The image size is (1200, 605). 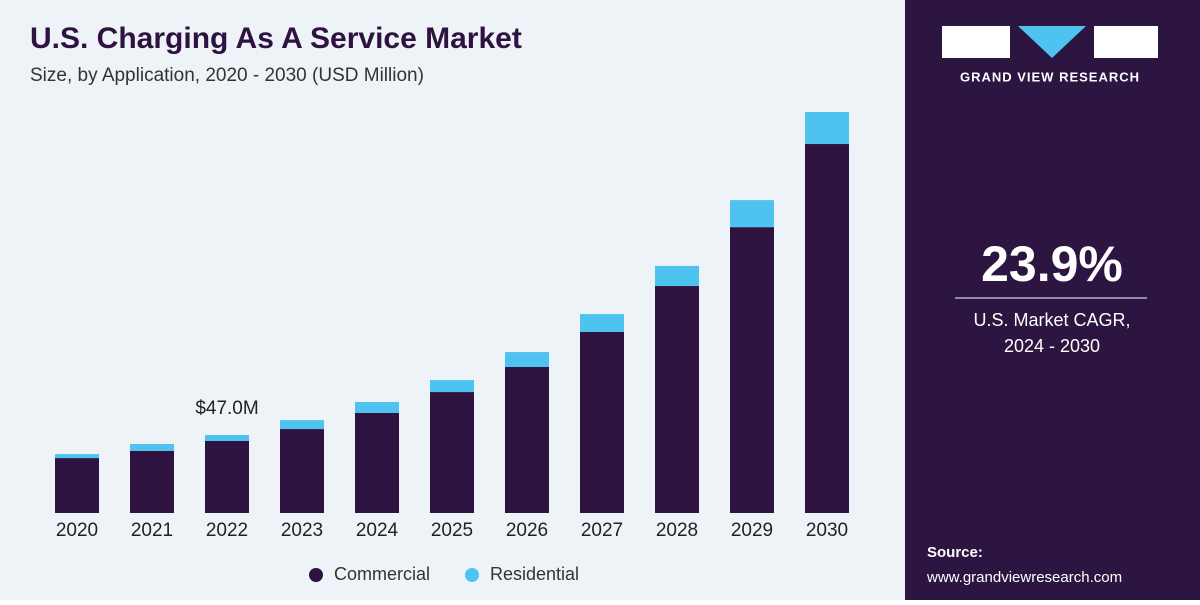 What do you see at coordinates (827, 530) in the screenshot?
I see `x-tick-label: 2030` at bounding box center [827, 530].